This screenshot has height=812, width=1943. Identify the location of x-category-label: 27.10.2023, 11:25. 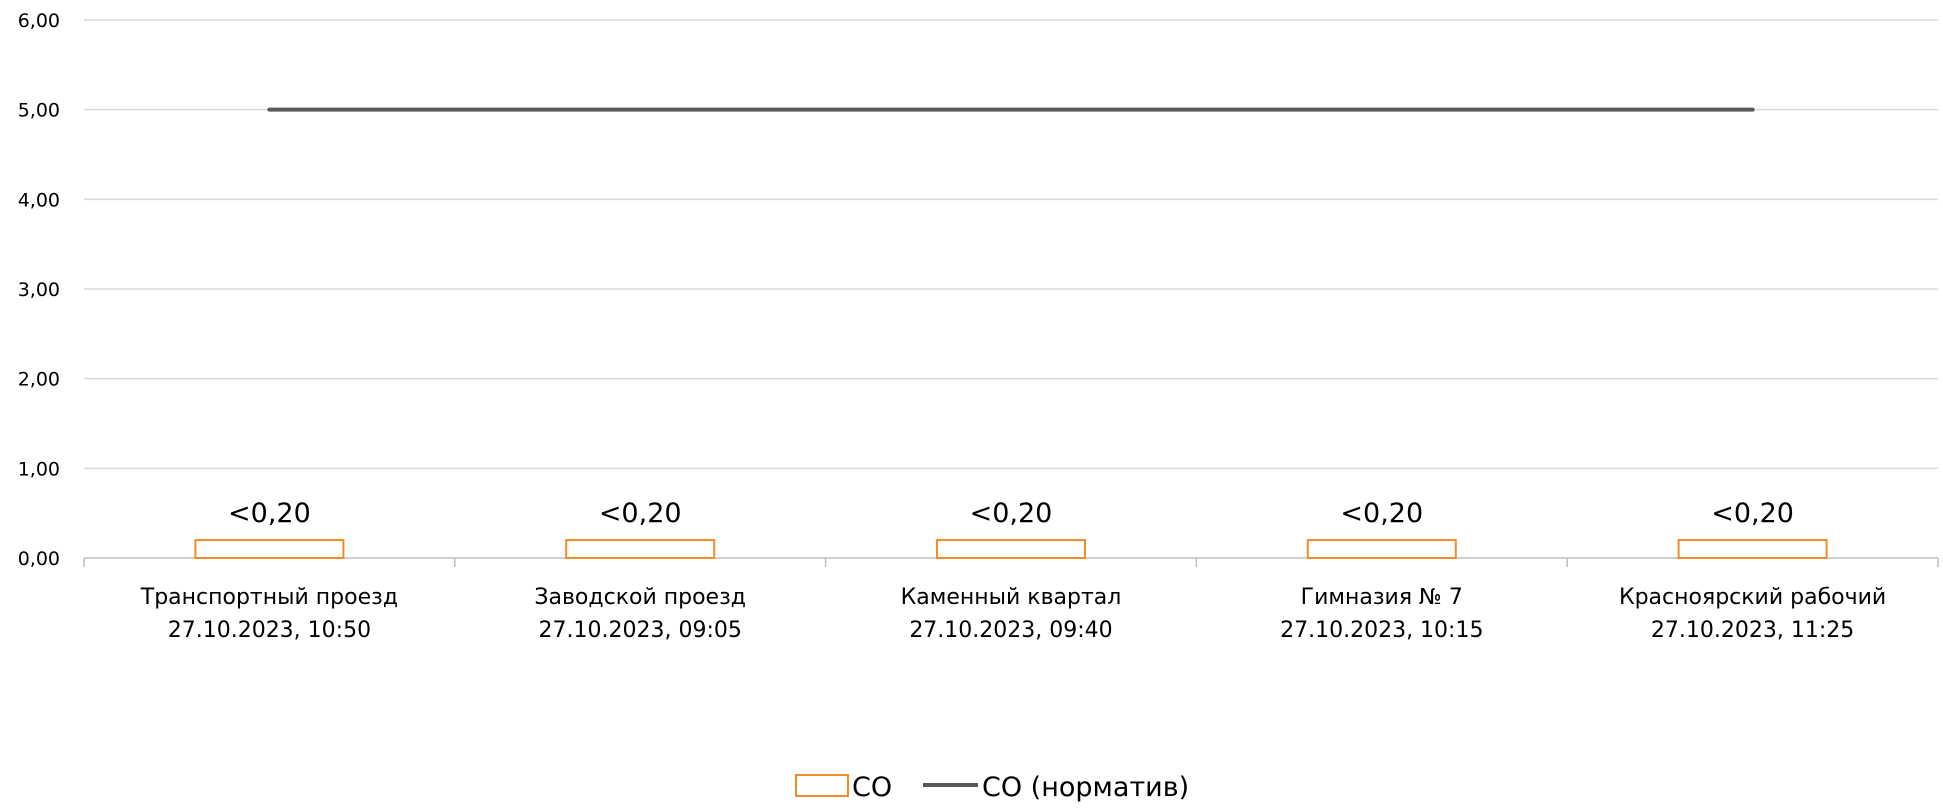
(1752, 630).